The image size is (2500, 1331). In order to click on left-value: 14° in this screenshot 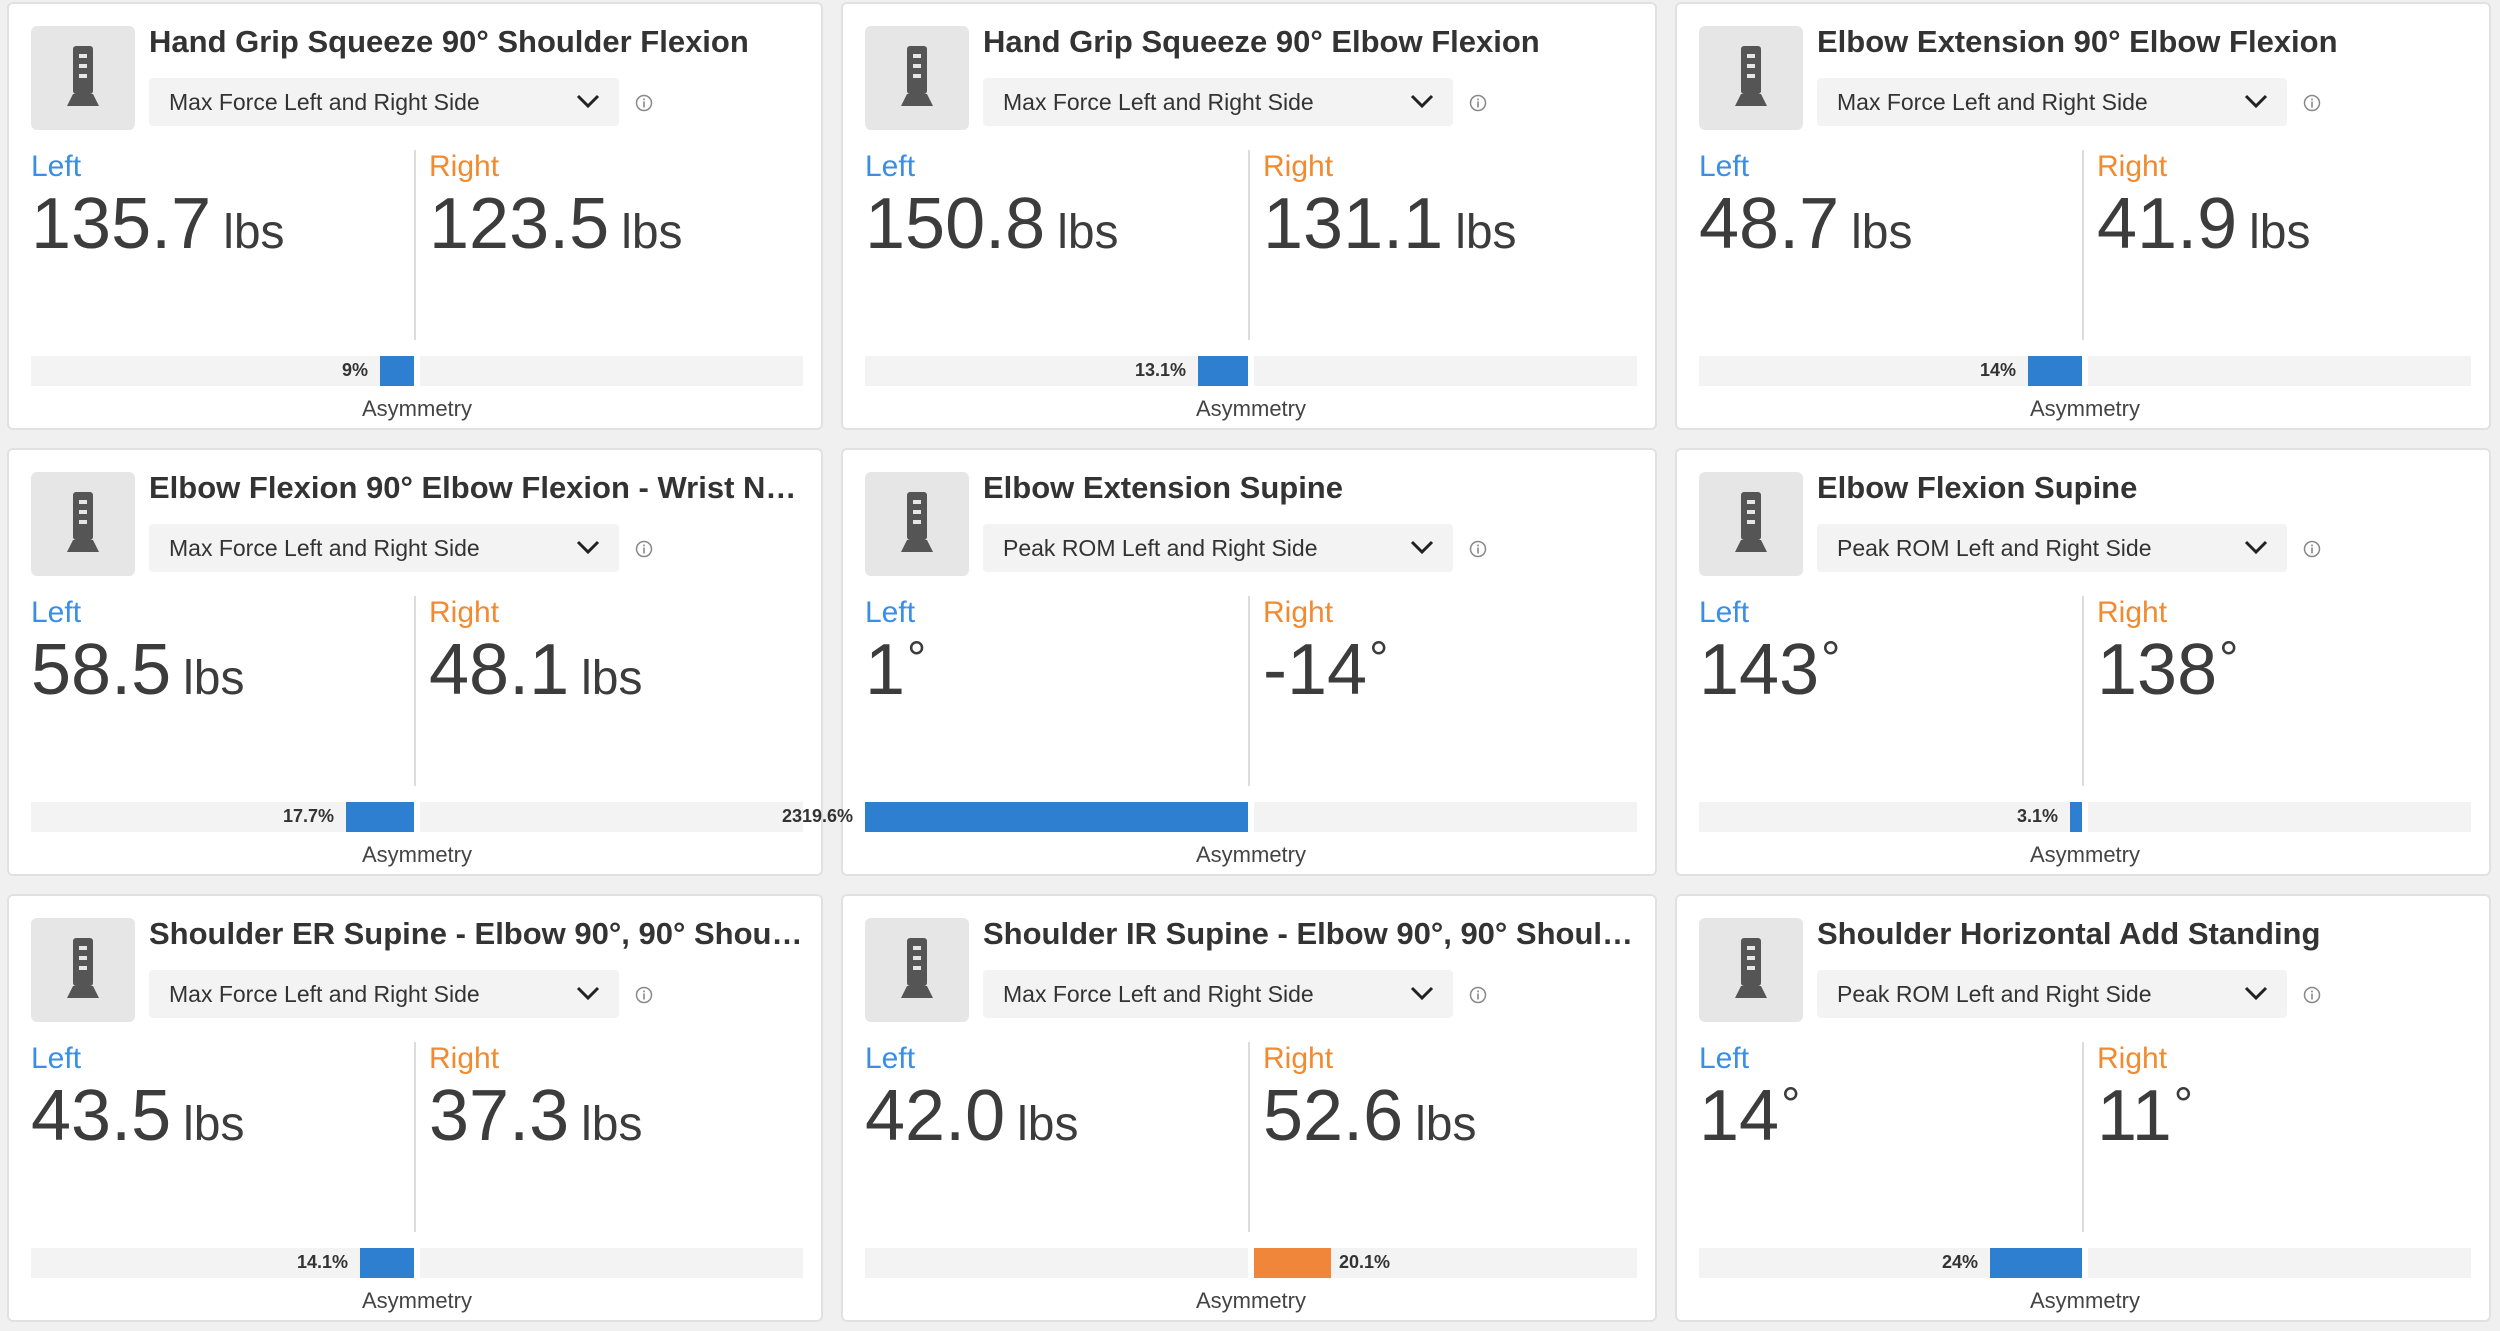, I will do `click(1749, 1115)`.